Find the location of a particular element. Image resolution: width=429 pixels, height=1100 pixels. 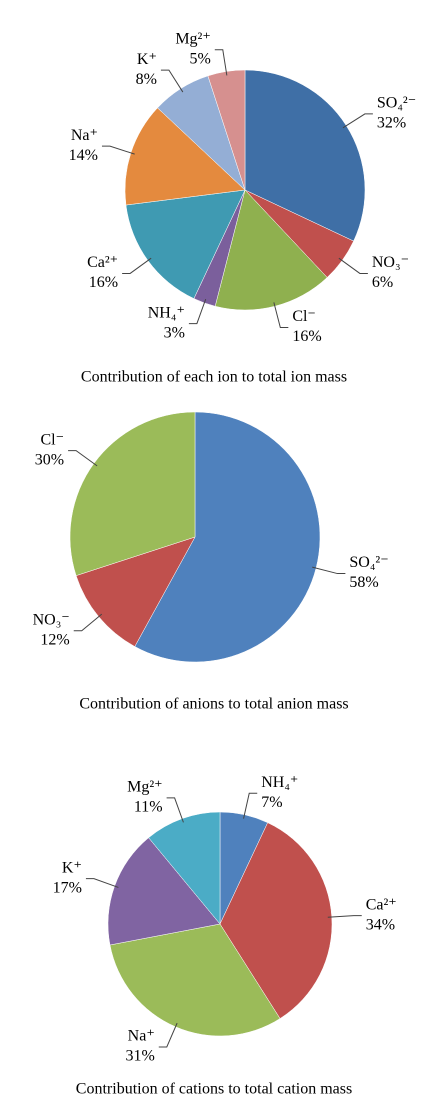

slice-percent: 3% is located at coordinates (174, 332).